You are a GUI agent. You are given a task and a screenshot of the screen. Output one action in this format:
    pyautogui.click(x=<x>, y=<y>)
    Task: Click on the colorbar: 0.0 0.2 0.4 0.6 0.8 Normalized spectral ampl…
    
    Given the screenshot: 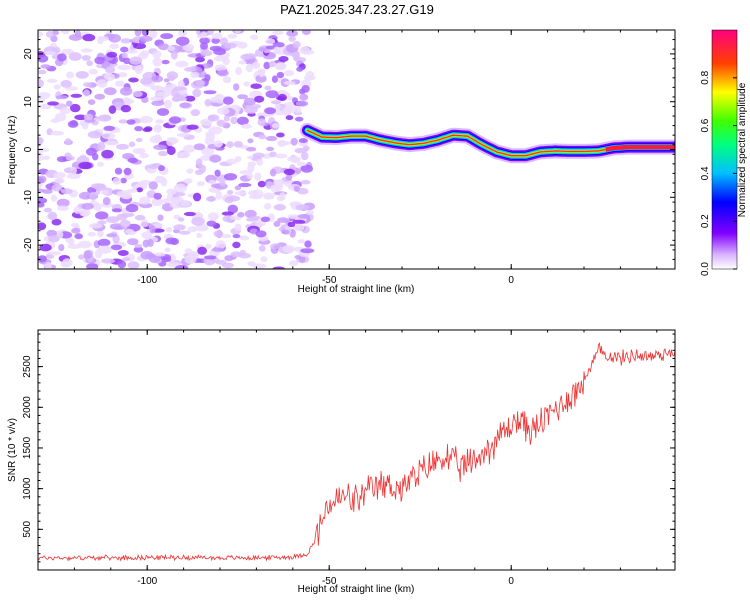 What is the action you would take?
    pyautogui.click(x=724, y=152)
    